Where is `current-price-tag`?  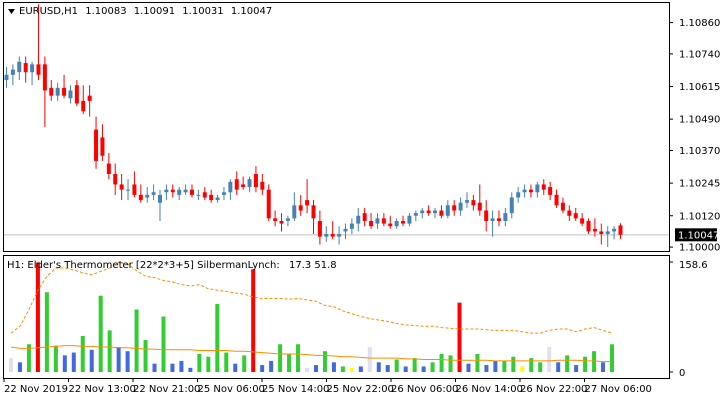 current-price-tag is located at coordinates (696, 235).